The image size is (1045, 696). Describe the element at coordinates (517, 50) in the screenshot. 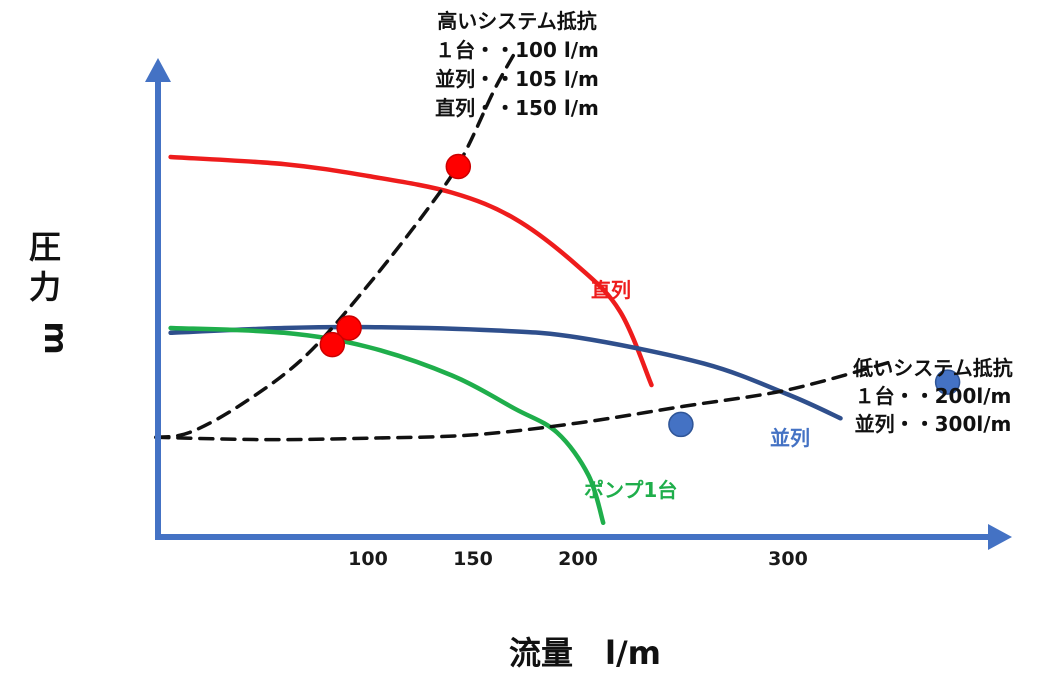

I see `high-resistance-single: １台・・100 l/m` at that location.